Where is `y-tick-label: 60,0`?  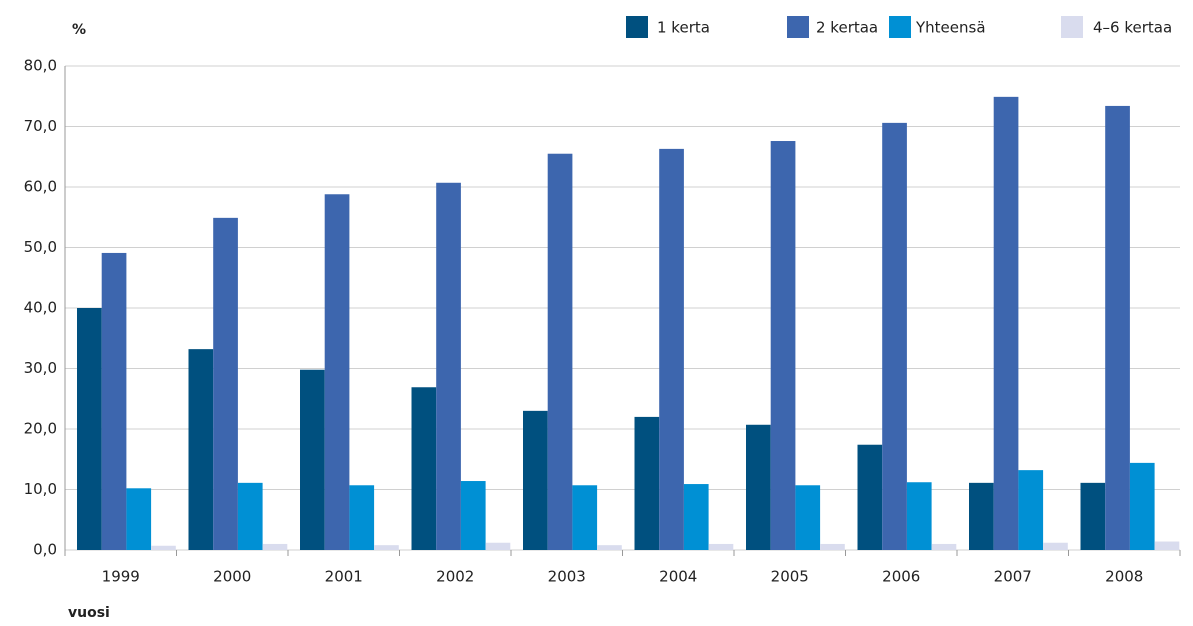
y-tick-label: 60,0 is located at coordinates (40, 187).